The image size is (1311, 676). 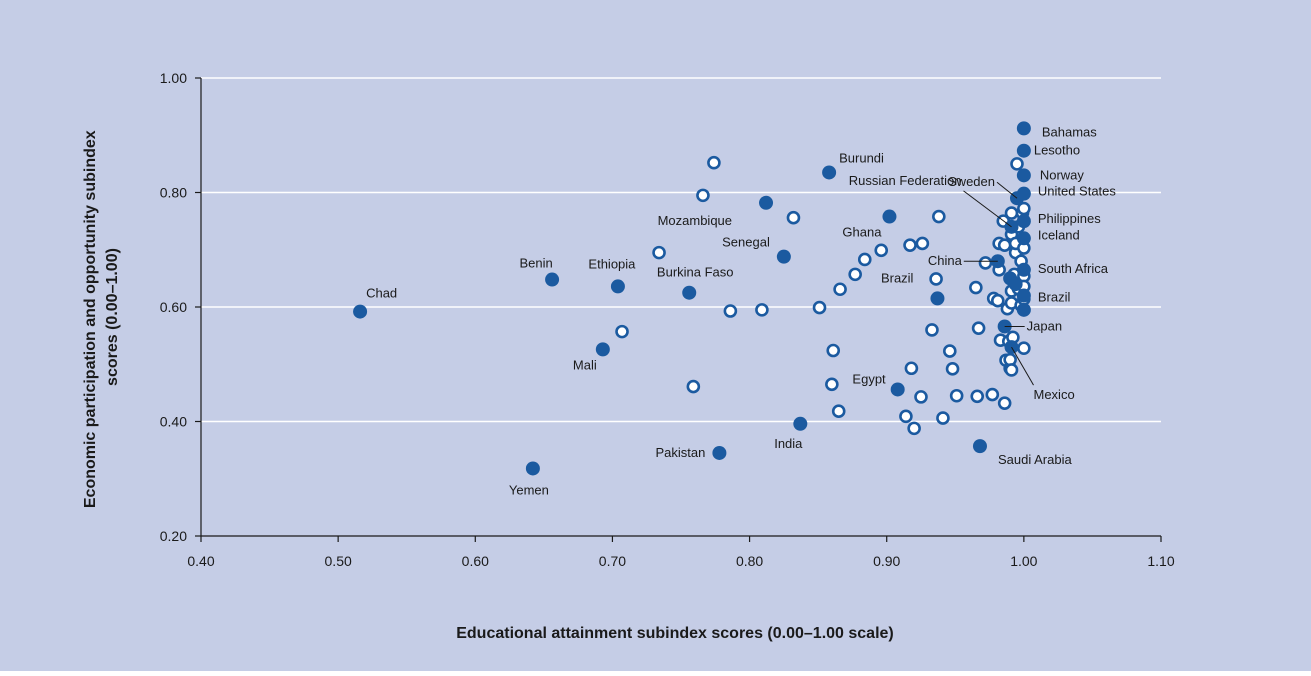 What do you see at coordinates (1054, 394) in the screenshot?
I see `point-label: Mexico` at bounding box center [1054, 394].